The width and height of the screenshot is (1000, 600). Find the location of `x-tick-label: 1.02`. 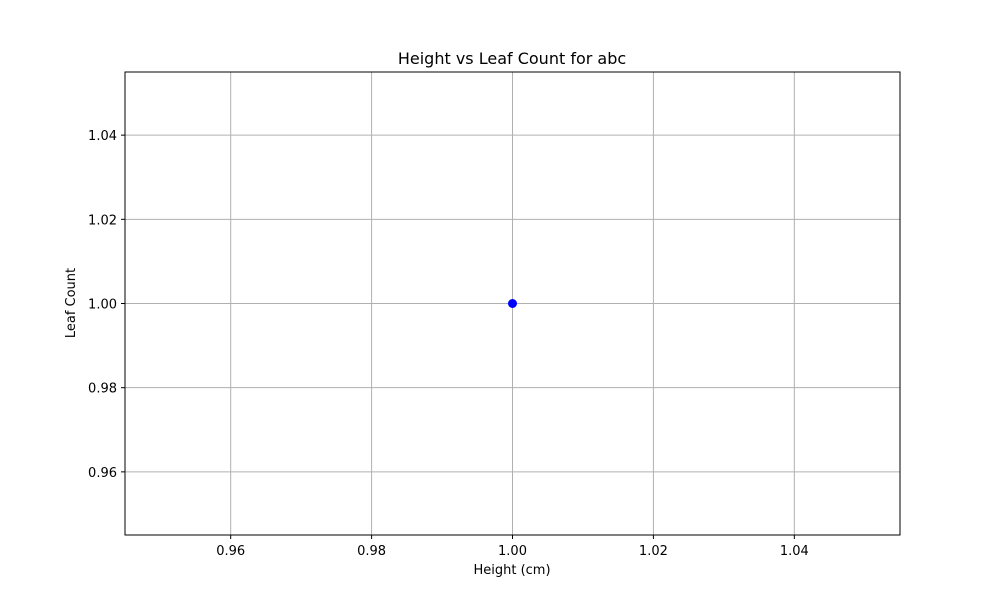

x-tick-label: 1.02 is located at coordinates (653, 551).